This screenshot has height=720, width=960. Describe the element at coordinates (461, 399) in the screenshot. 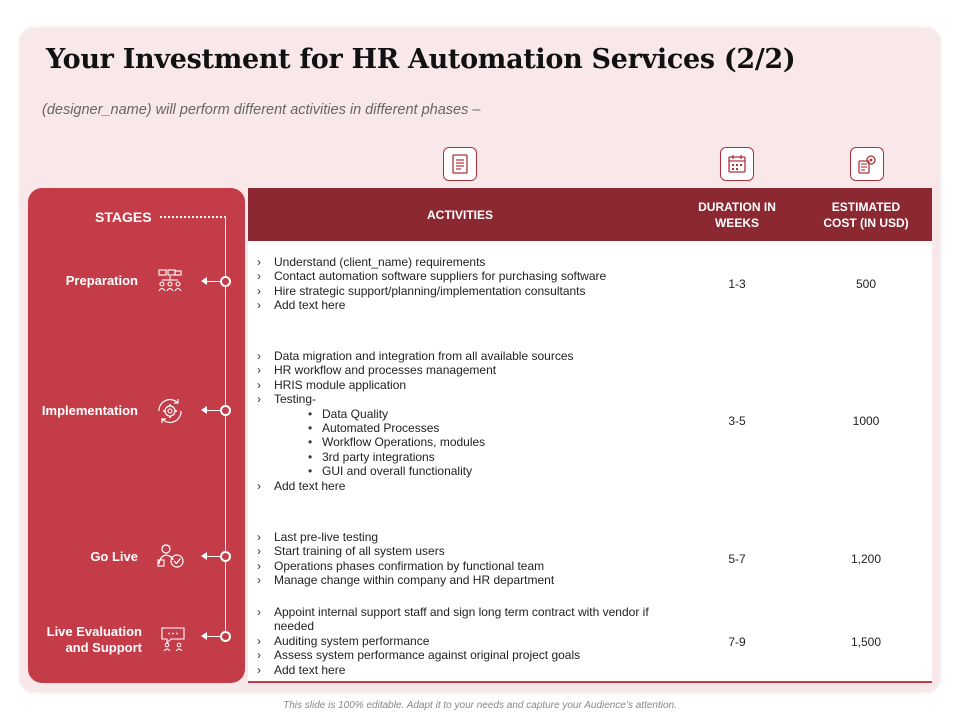

I see `activity-item: Testing-` at that location.